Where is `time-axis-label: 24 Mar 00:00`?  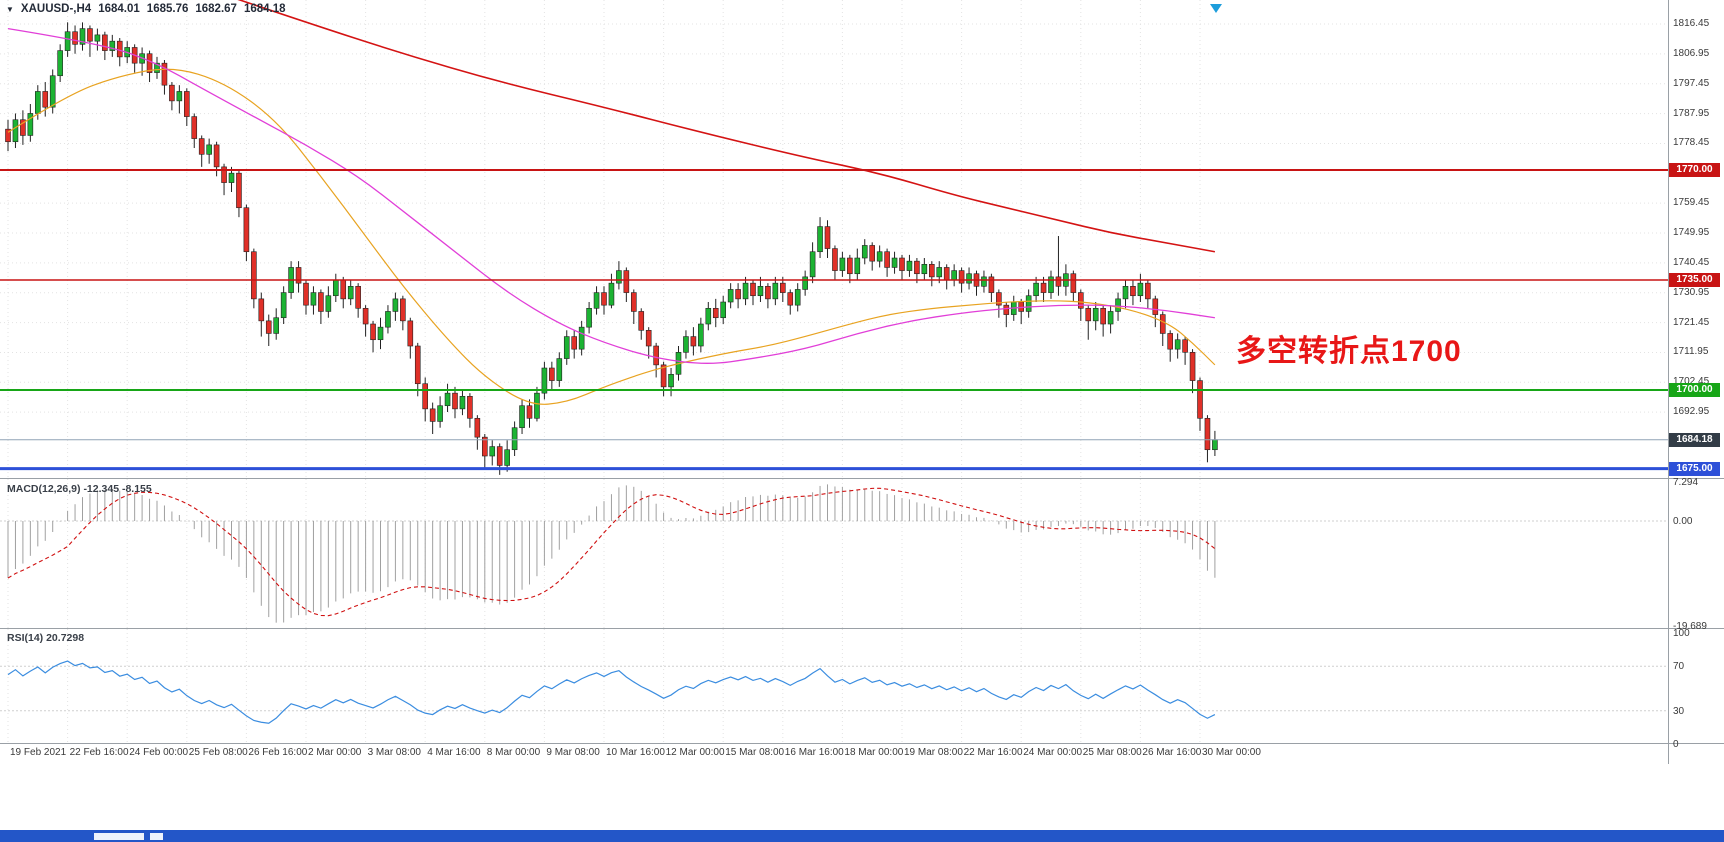 time-axis-label: 24 Mar 00:00 is located at coordinates (1053, 752).